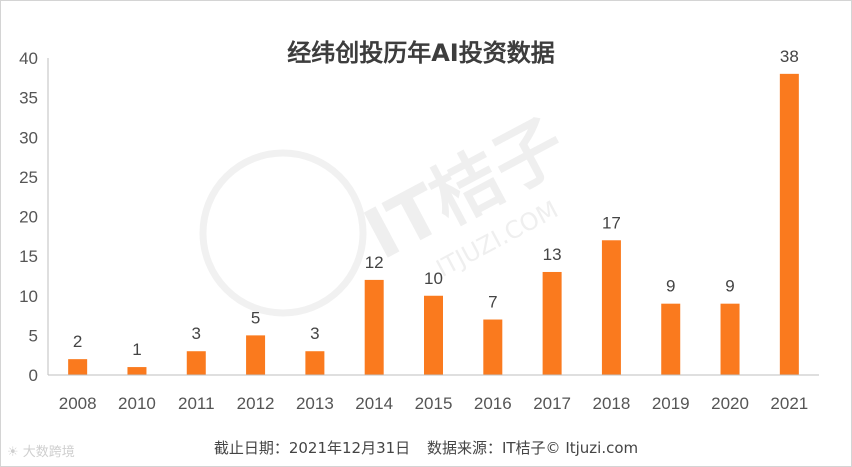 This screenshot has width=852, height=467. Describe the element at coordinates (13, 452) in the screenshot. I see `corner-logo-icon: ☀` at that location.